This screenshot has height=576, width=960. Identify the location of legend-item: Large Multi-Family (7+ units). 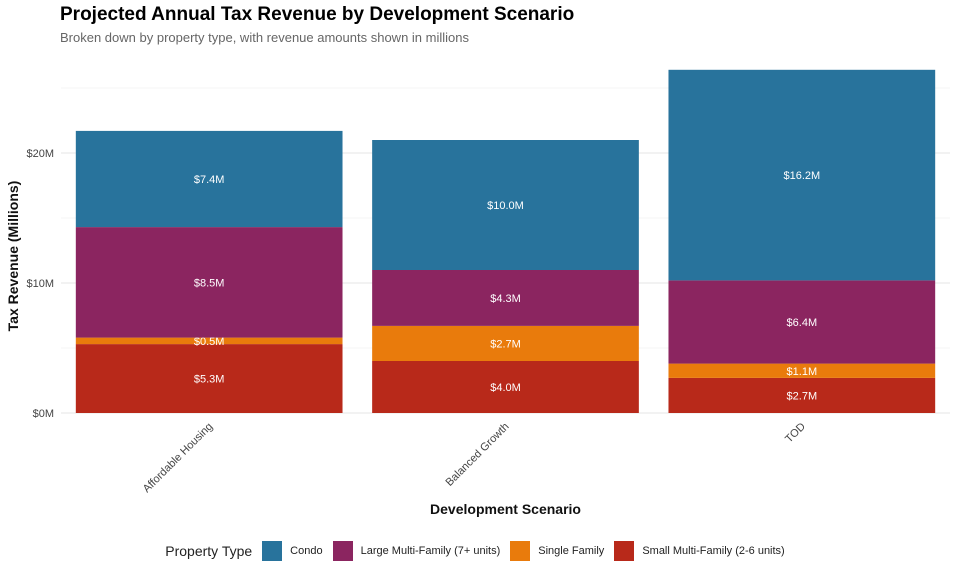
(416, 551).